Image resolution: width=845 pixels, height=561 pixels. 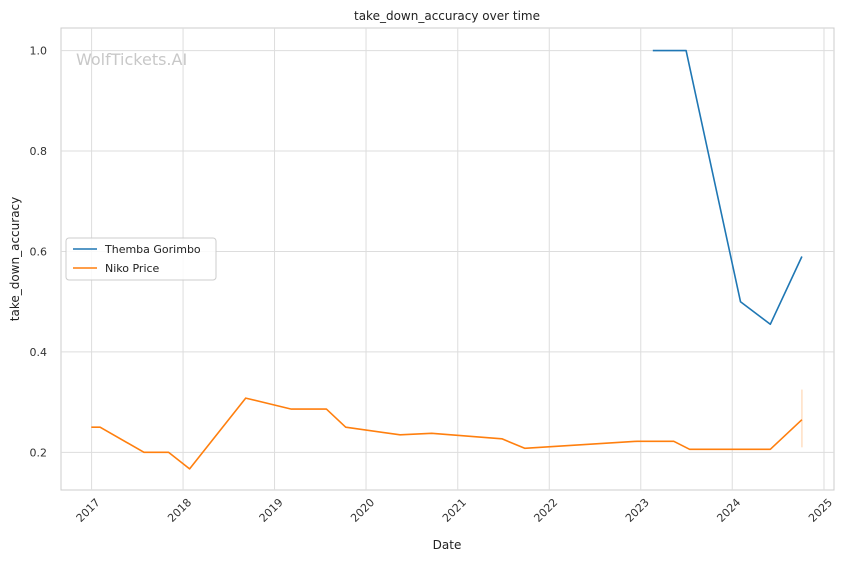 I want to click on x-tick-label: 2018, so click(x=179, y=510).